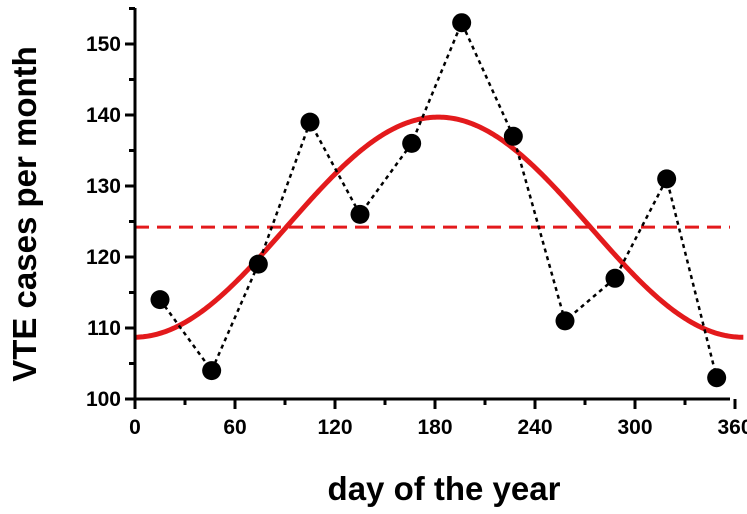 This screenshot has height=514, width=747. I want to click on y-tick-label: 140, so click(103, 115).